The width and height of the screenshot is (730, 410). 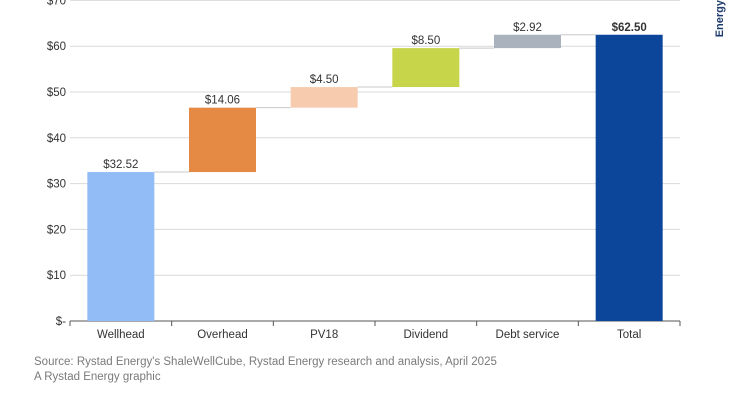 I want to click on bar-overhead, so click(x=222, y=140).